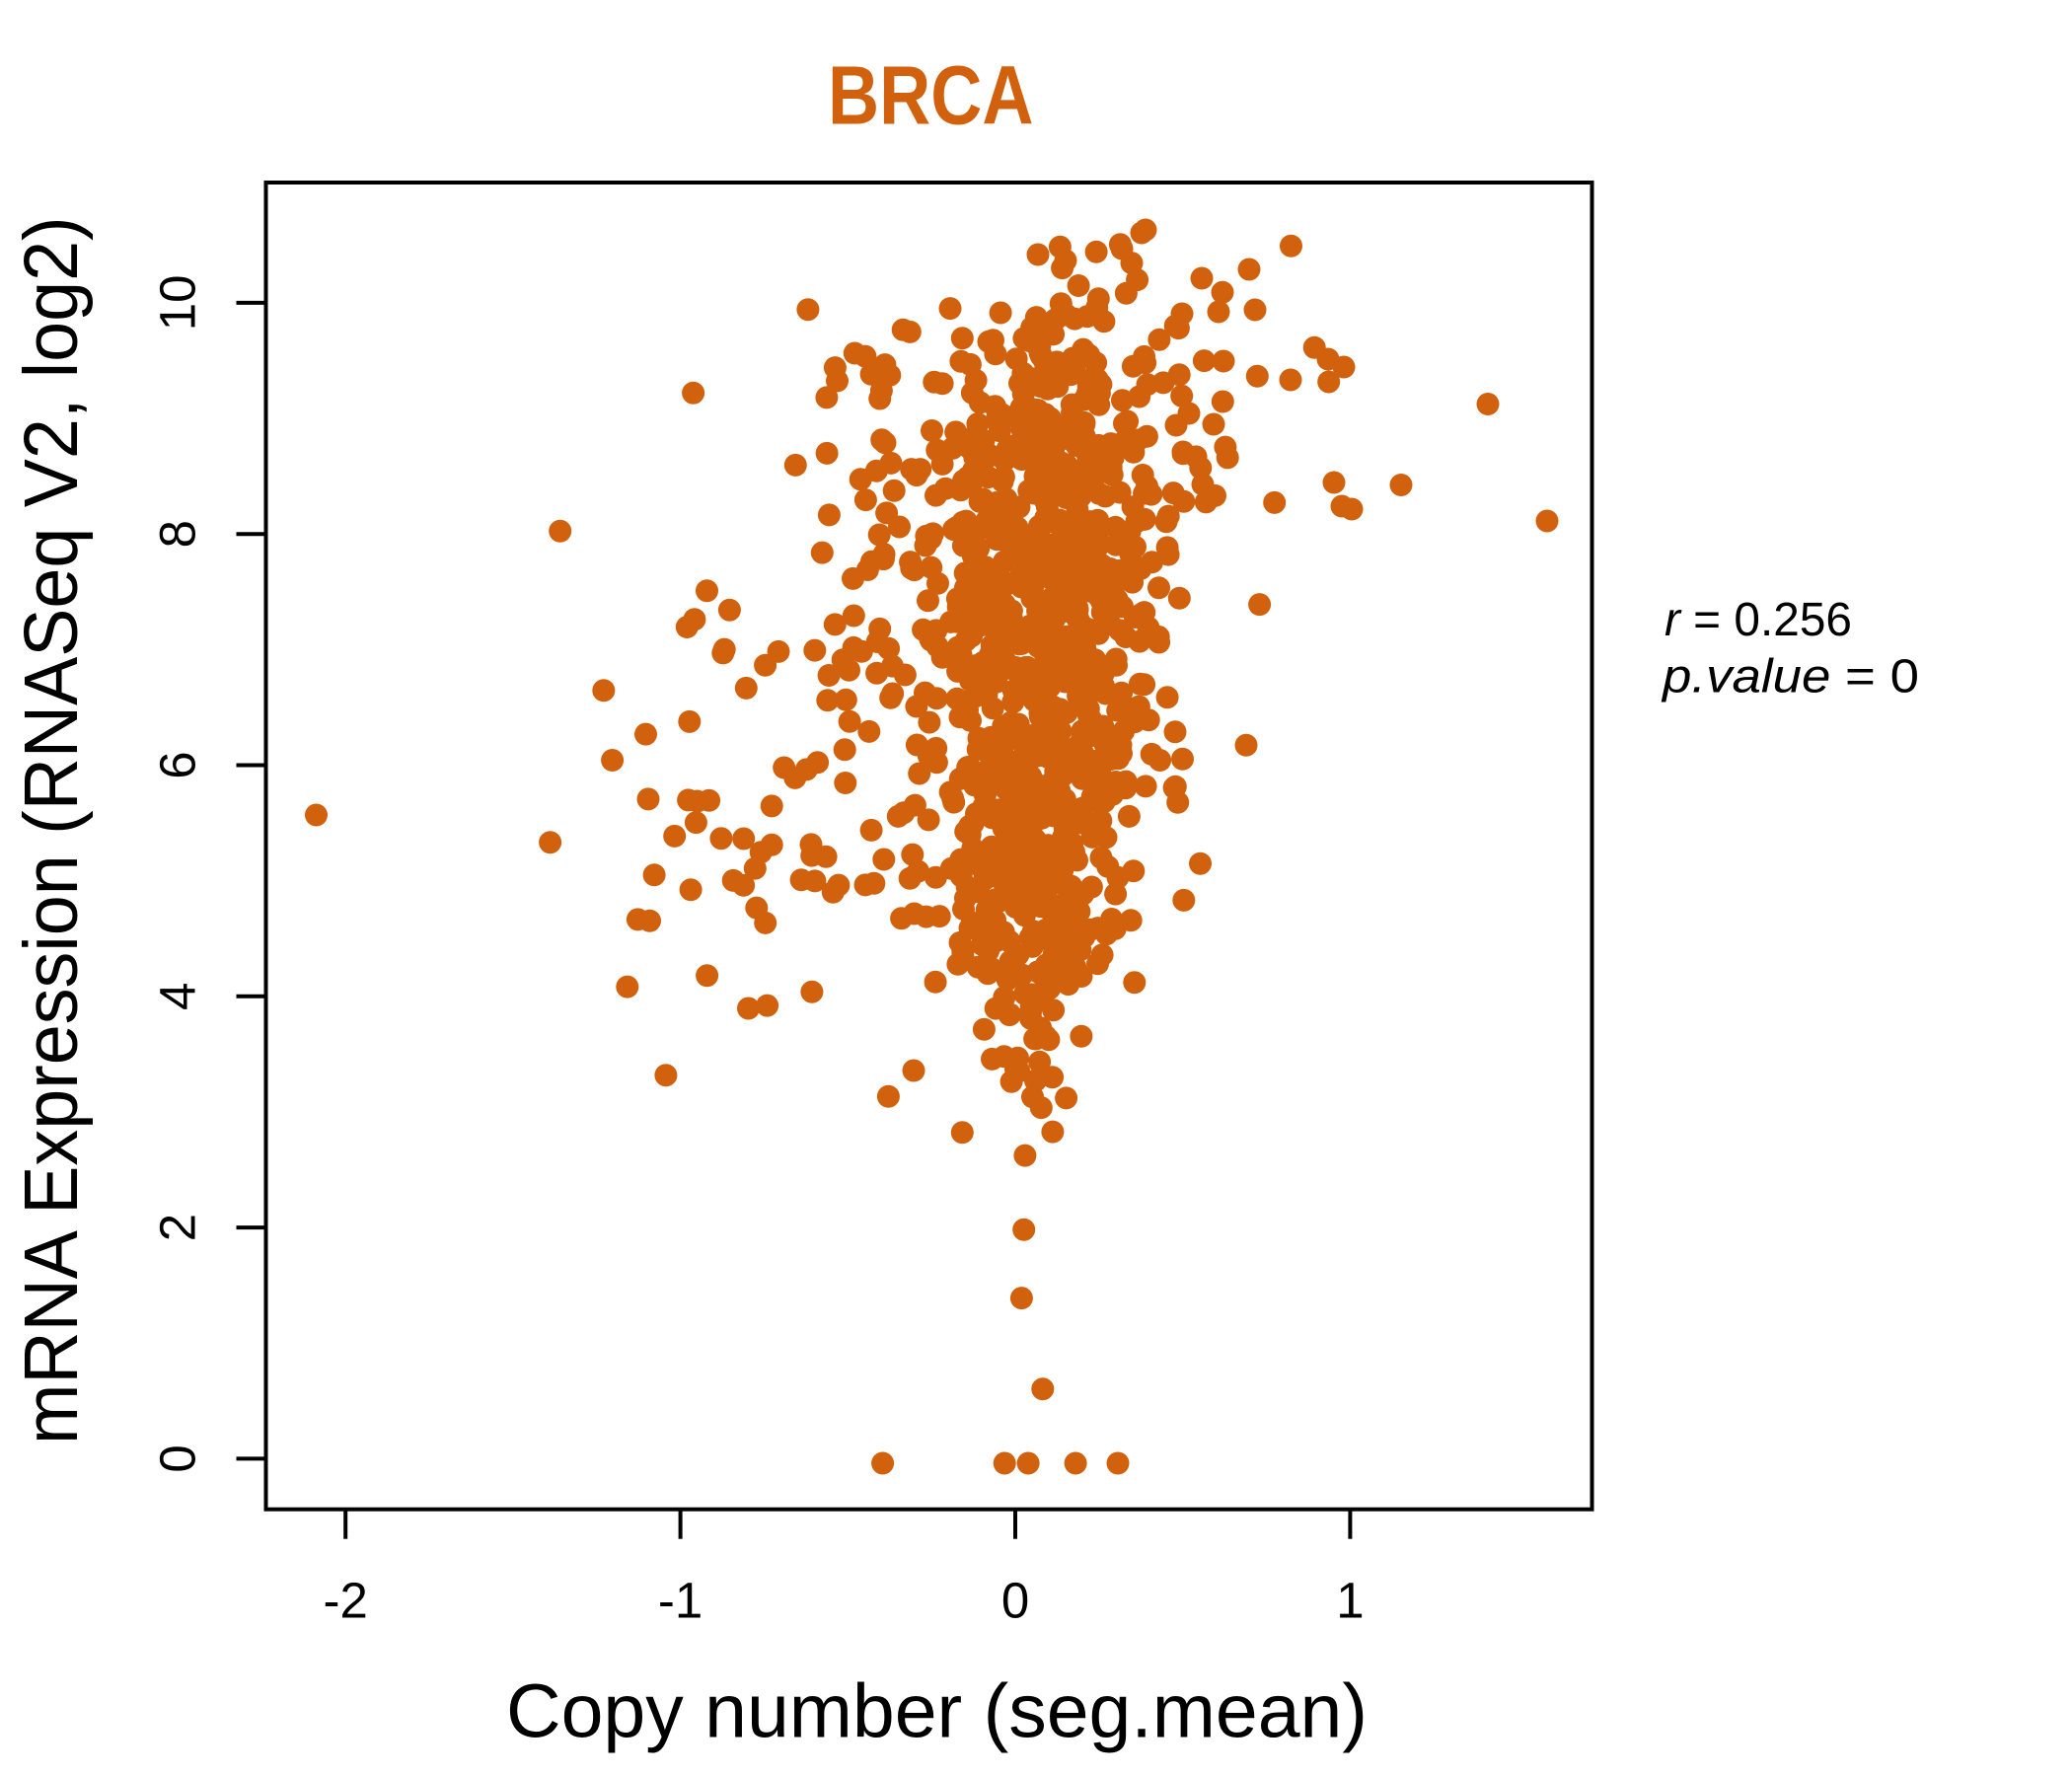 This screenshot has height=1776, width=2072. Describe the element at coordinates (681, 1601) in the screenshot. I see `svg-text: -1` at that location.